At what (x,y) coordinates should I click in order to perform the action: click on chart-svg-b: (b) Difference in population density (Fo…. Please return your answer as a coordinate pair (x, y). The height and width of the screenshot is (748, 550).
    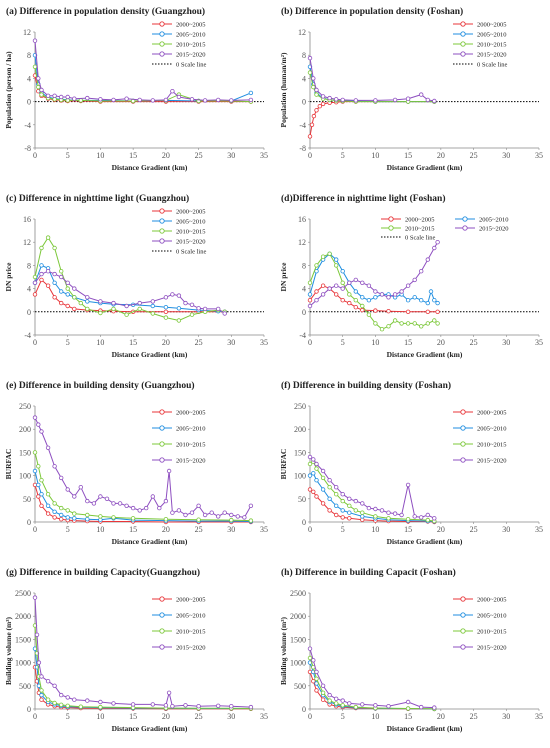
    Looking at the image, I should click on (411, 89).